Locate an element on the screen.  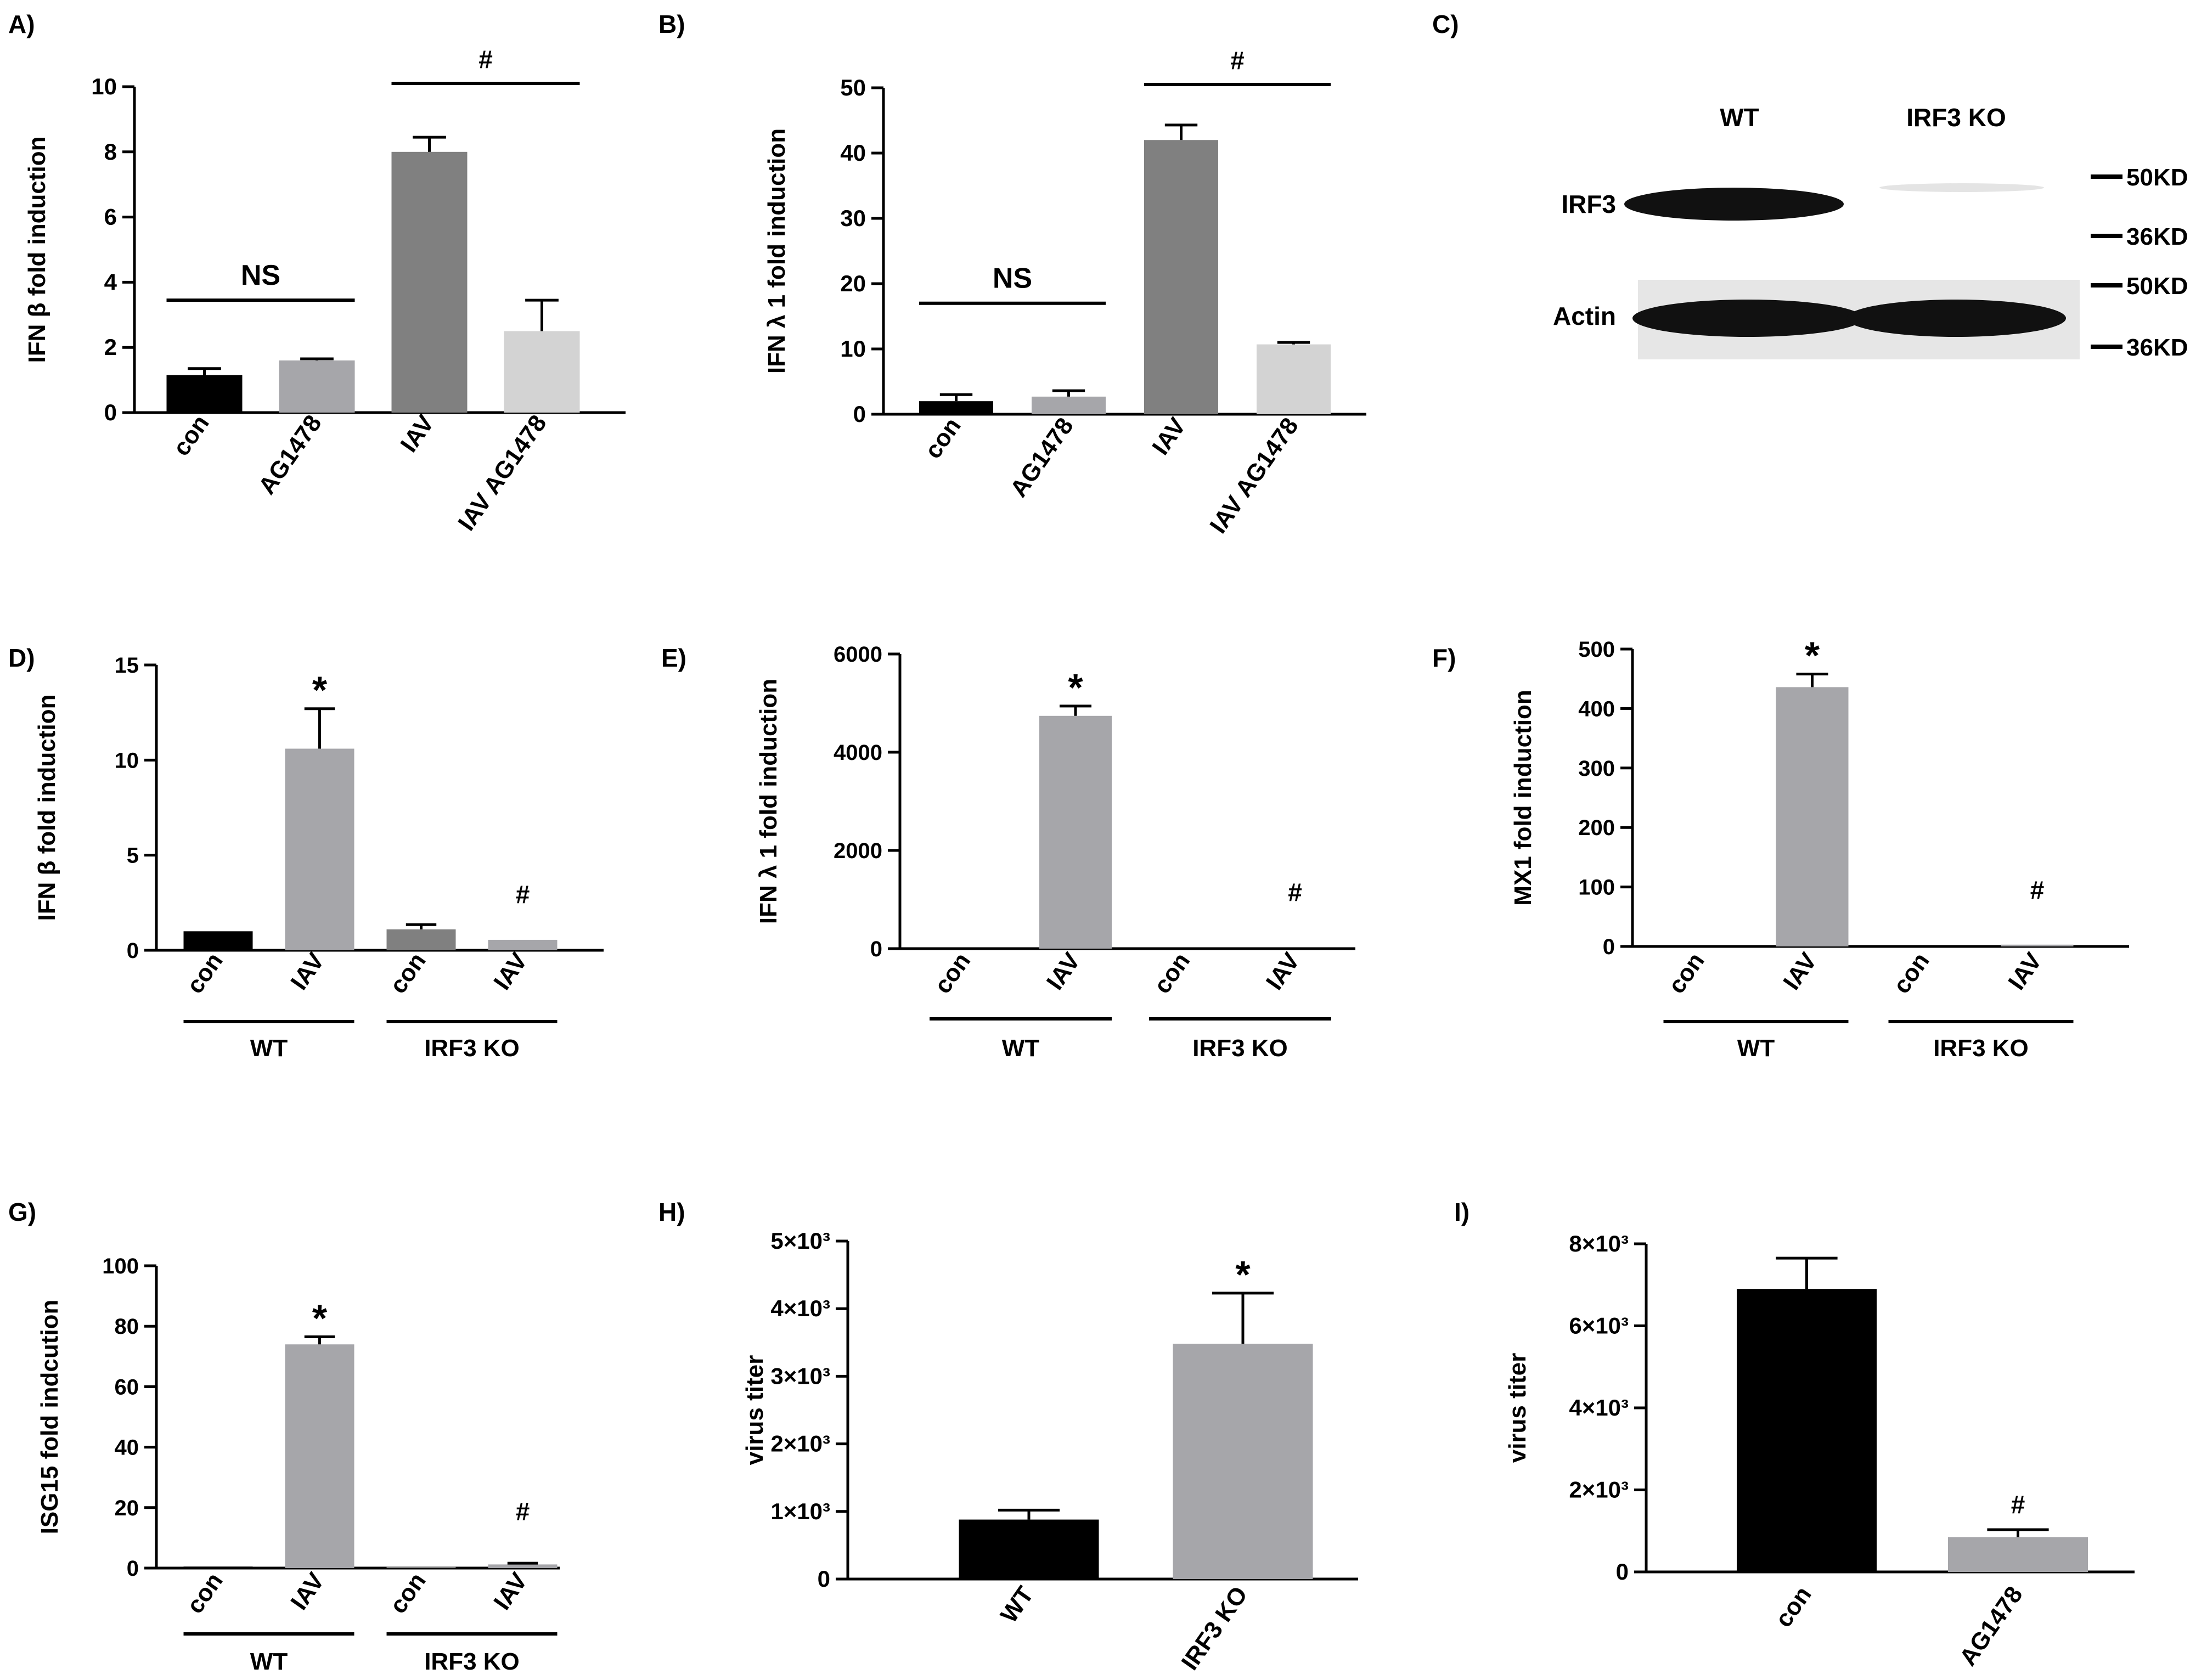
y-tick-label: 40 is located at coordinates (853, 153).